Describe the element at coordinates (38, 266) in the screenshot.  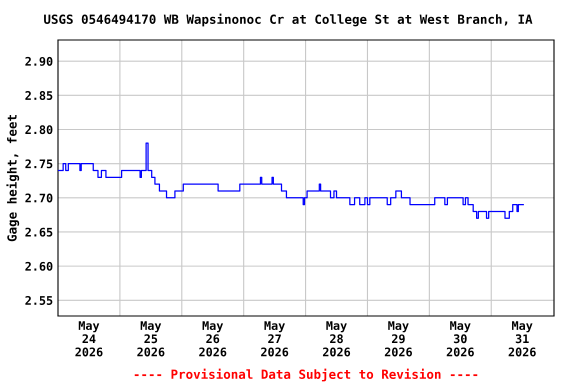
I see `y-tick-label: 2.60` at that location.